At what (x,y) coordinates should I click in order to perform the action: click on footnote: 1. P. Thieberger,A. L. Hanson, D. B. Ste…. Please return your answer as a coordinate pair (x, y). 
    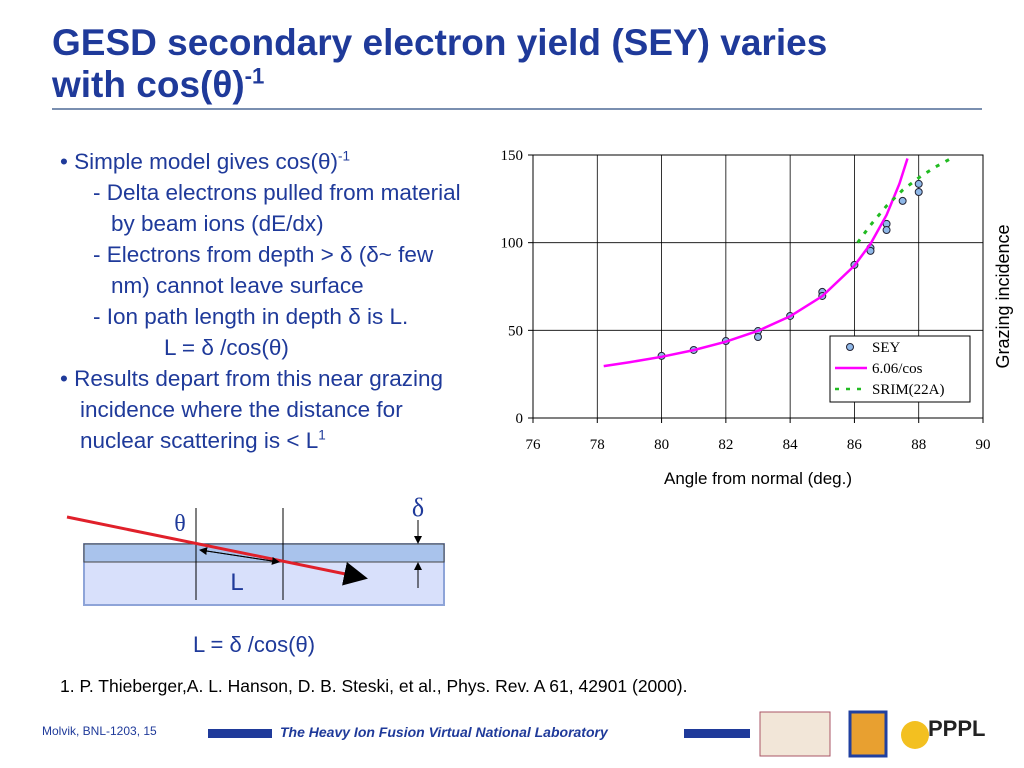
    Looking at the image, I should click on (374, 686).